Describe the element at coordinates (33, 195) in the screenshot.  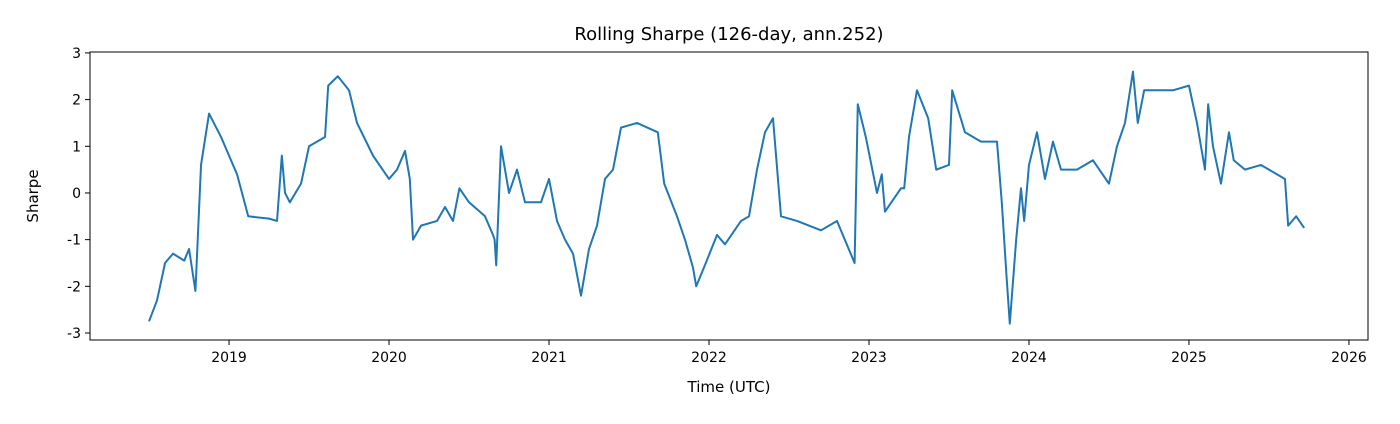
I see `y-axis-label: Sharpe` at that location.